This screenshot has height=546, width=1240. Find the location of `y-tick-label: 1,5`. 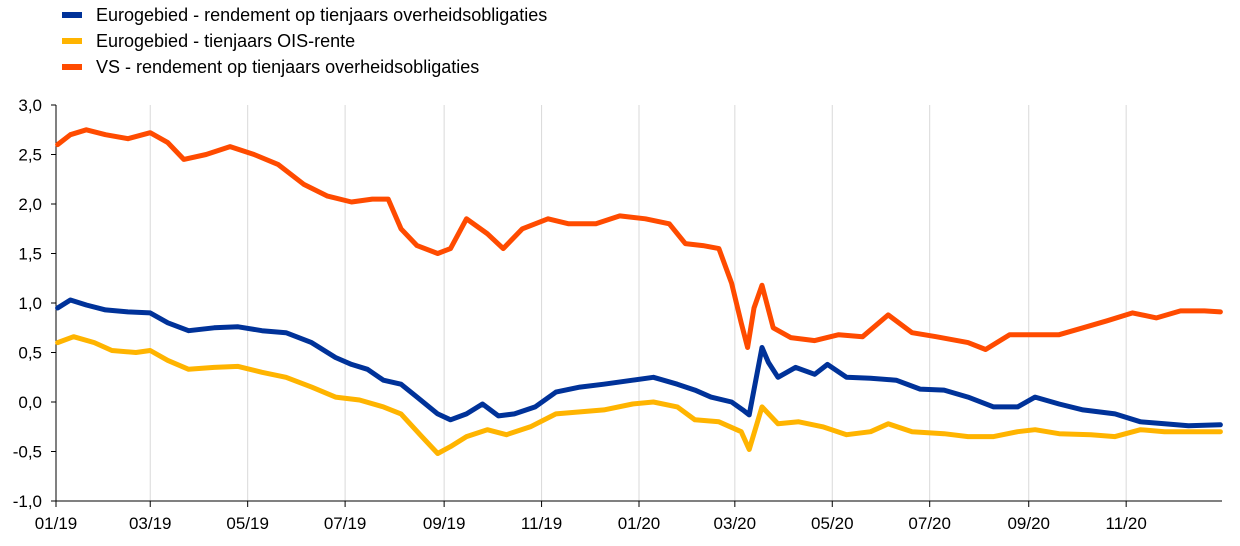

y-tick-label: 1,5 is located at coordinates (30, 254).